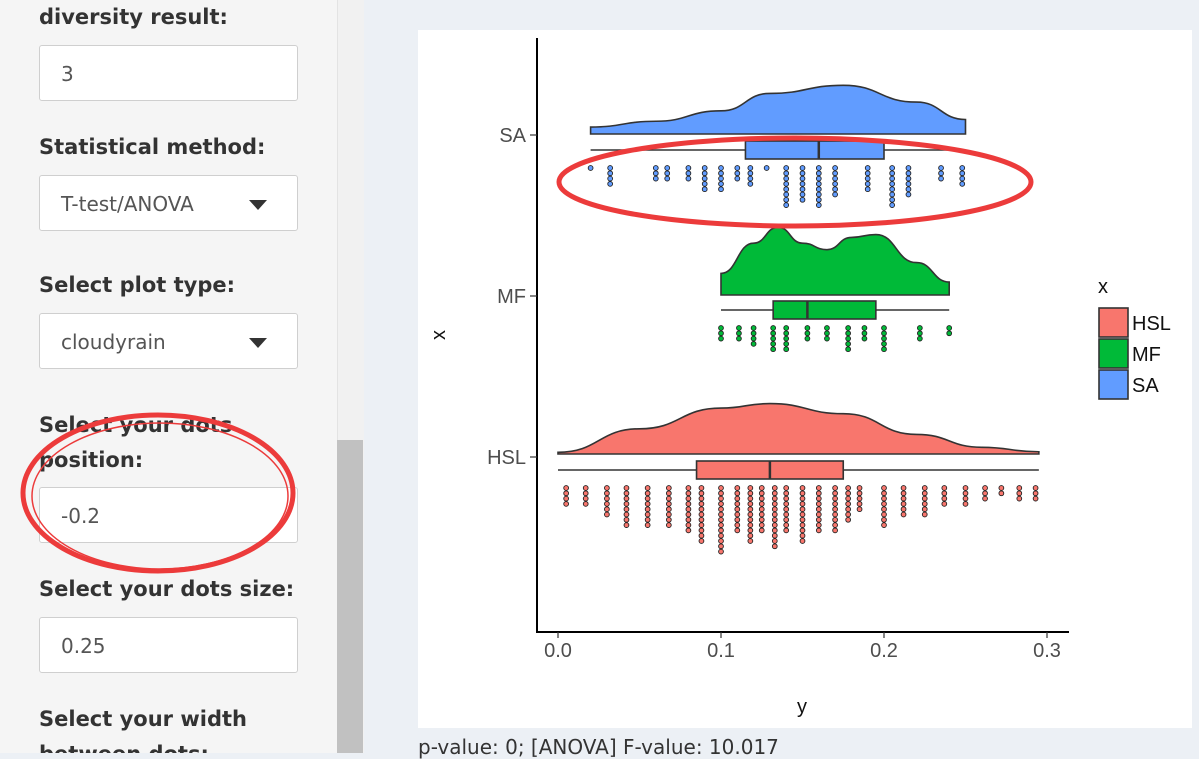 The image size is (1199, 759). What do you see at coordinates (168, 203) in the screenshot?
I see `statistical-method-select: T-test/ANOVA` at bounding box center [168, 203].